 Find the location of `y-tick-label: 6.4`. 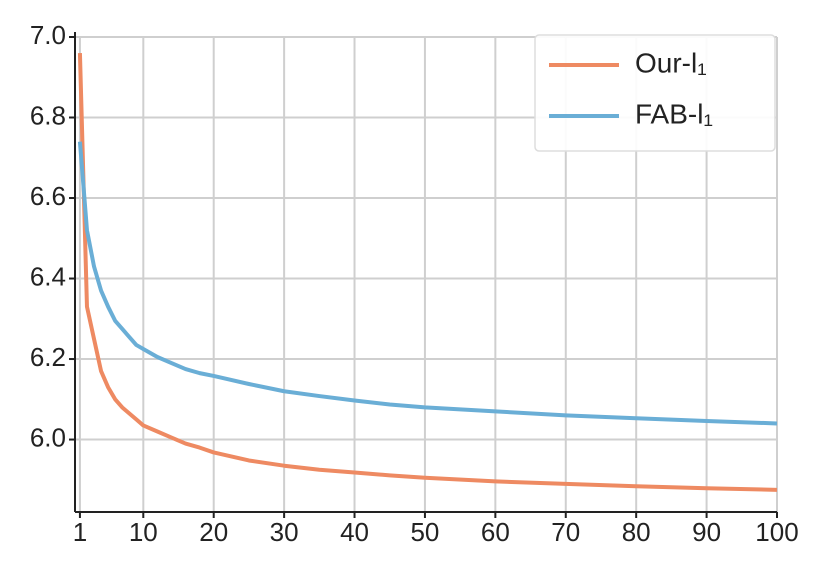

y-tick-label: 6.4 is located at coordinates (48, 276).